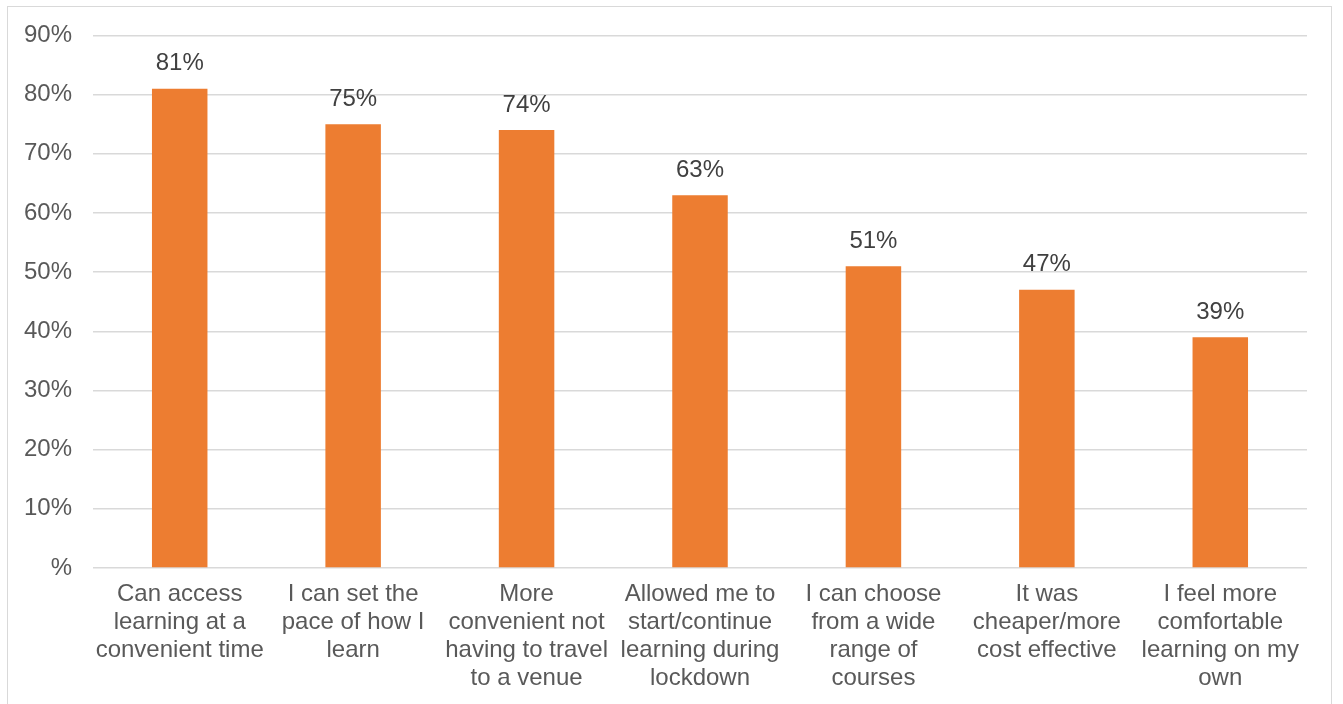 The height and width of the screenshot is (704, 1343). I want to click on x-tick-label: More convenient not having to travel to a venue, so click(526, 634).